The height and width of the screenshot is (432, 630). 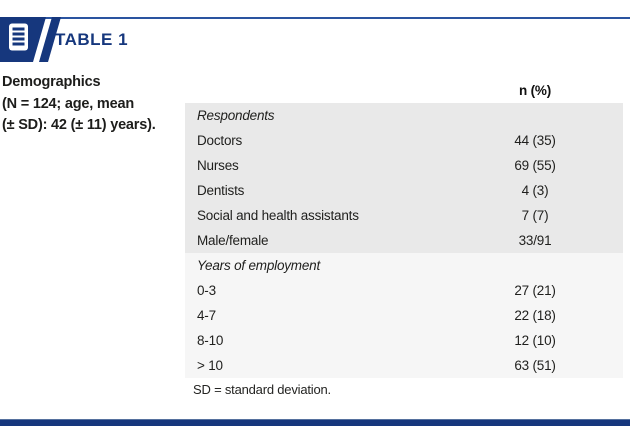 What do you see at coordinates (535, 290) in the screenshot?
I see `row-value: 27 (21)` at bounding box center [535, 290].